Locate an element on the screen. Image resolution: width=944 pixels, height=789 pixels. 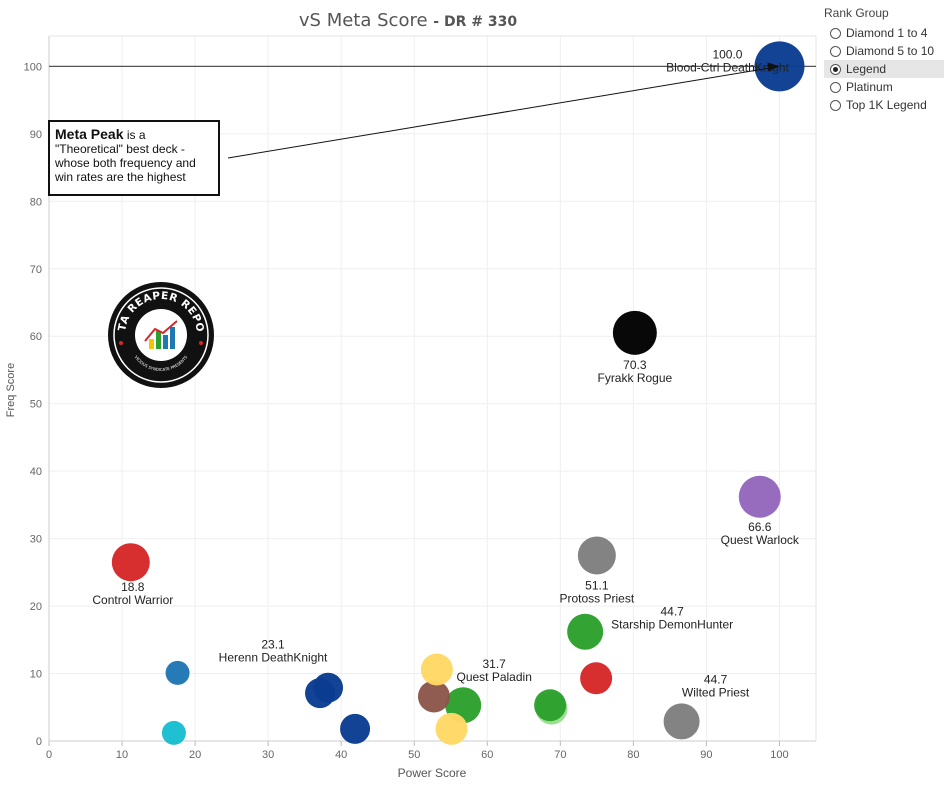
callout-arrow is located at coordinates (503, 110).